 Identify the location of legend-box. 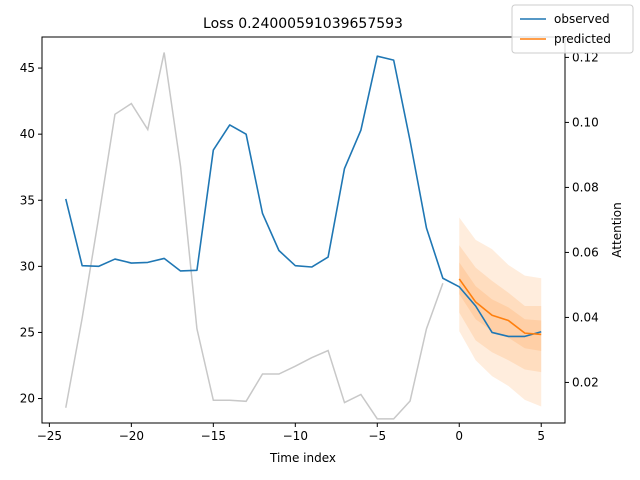
(572, 29).